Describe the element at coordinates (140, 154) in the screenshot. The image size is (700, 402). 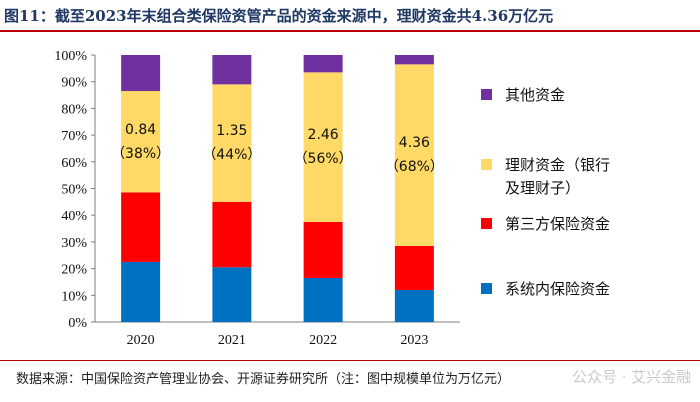
I see `data-label-share: （38%）` at that location.